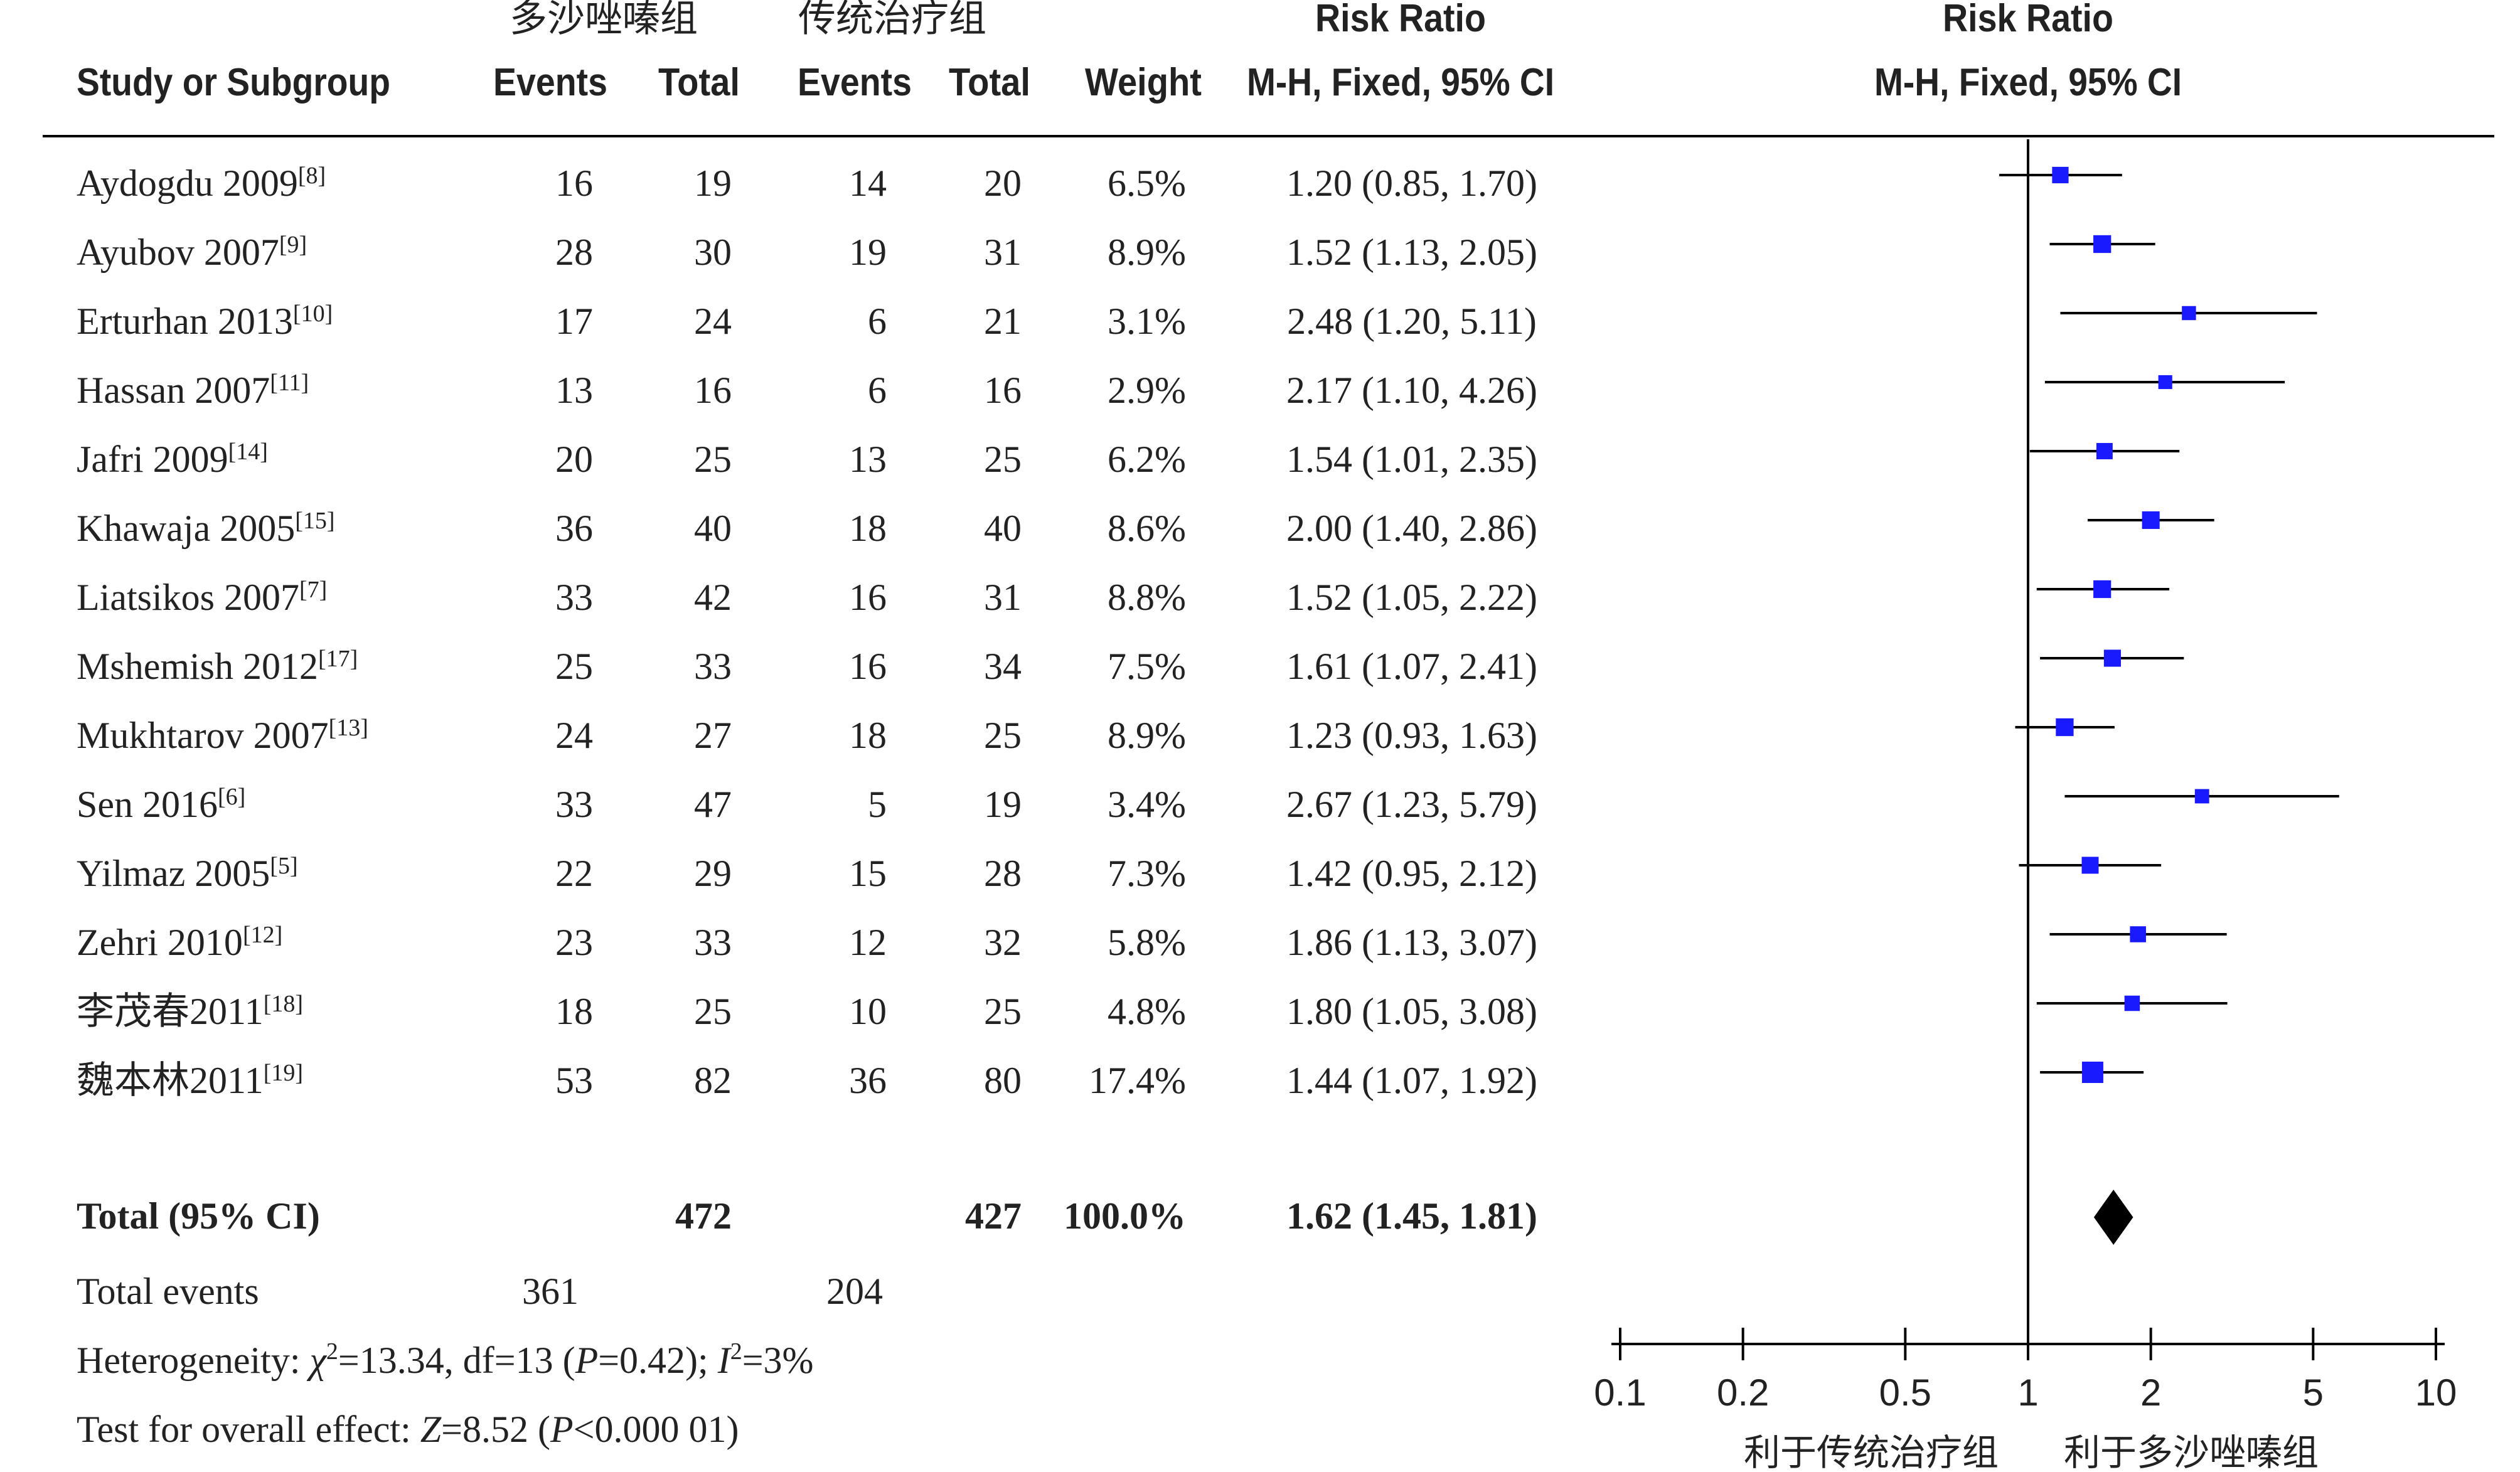  I want to click on study-name: 魏本林2011[19], so click(190, 1080).